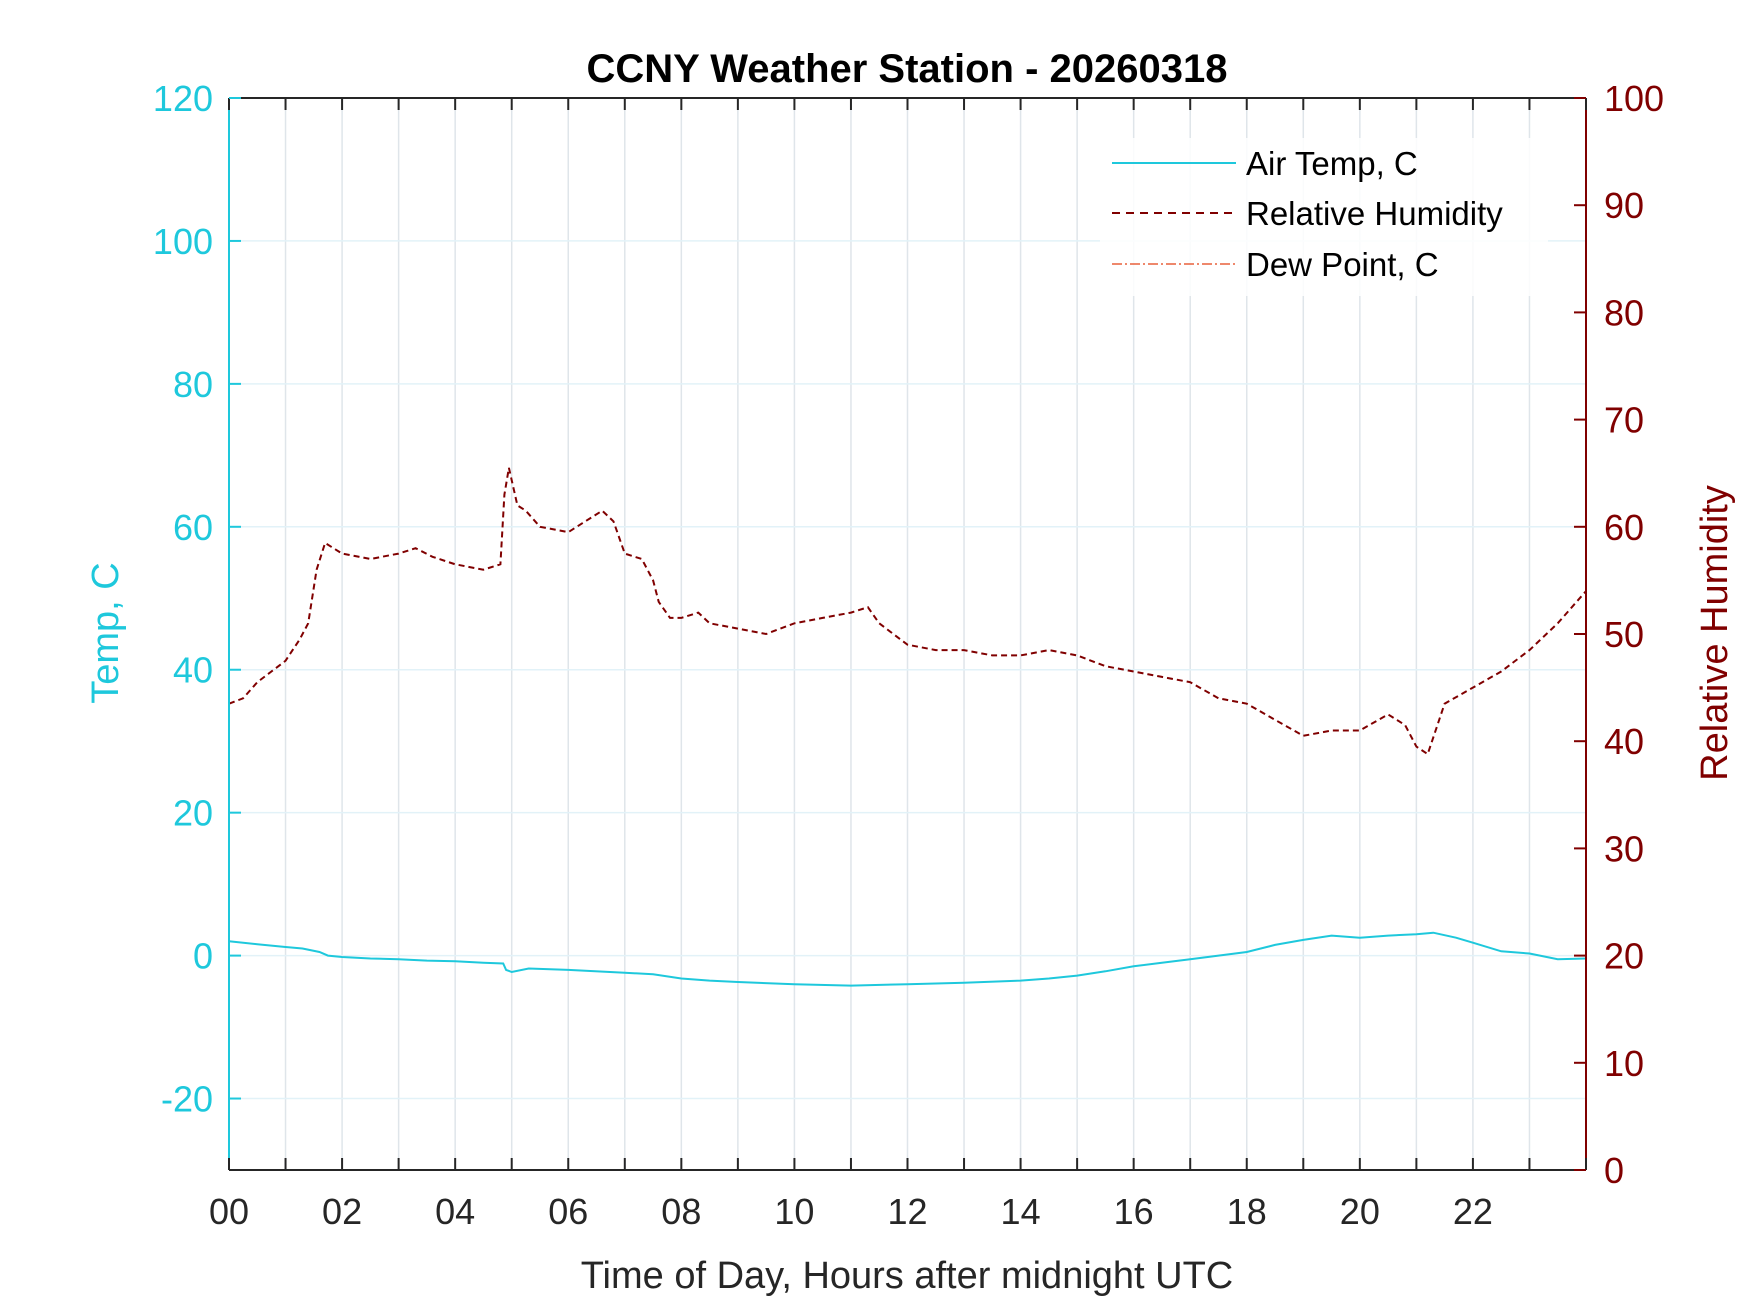  Describe the element at coordinates (193, 670) in the screenshot. I see `y-left-tick-label: 40` at that location.